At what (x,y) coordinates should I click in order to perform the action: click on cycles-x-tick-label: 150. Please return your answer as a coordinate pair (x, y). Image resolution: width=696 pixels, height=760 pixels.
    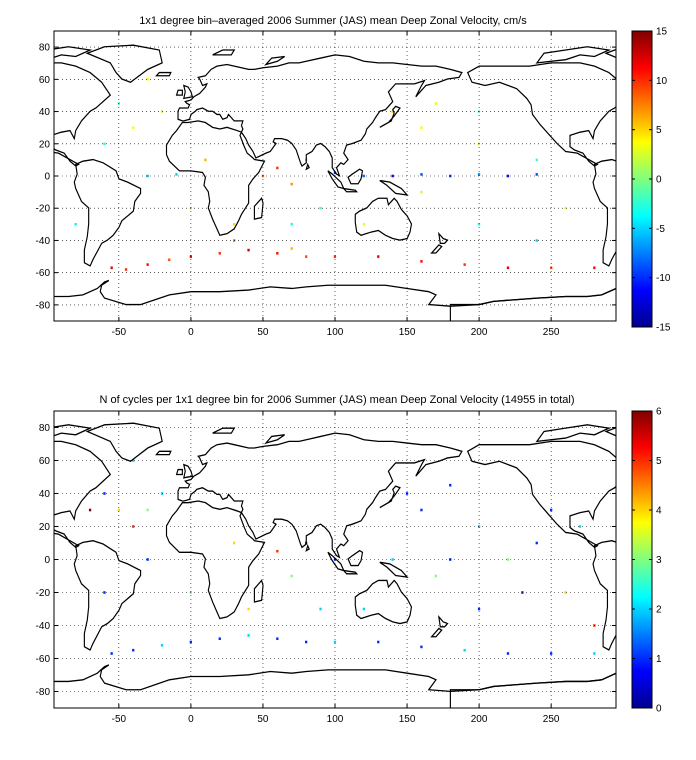
    Looking at the image, I should click on (407, 719).